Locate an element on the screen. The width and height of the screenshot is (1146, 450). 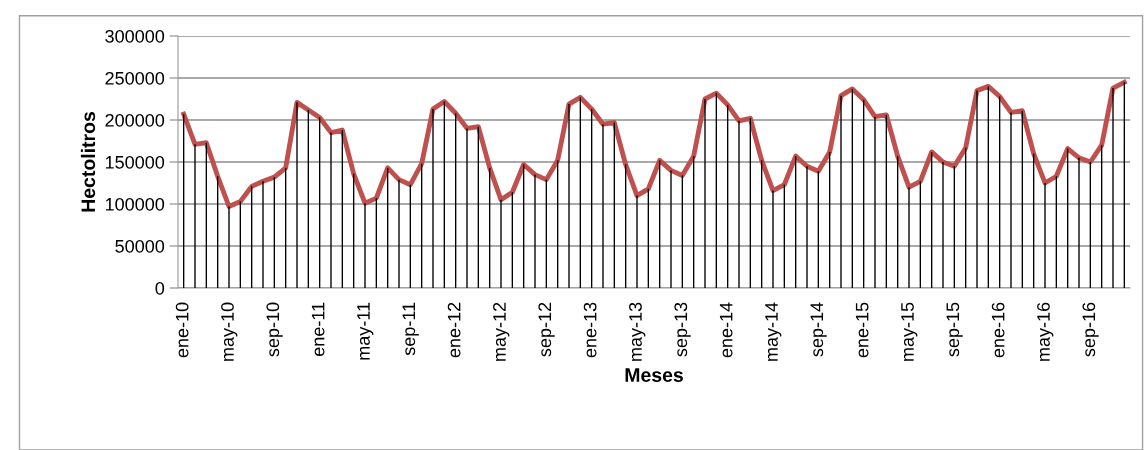
x-tick-label: ene-15 is located at coordinates (862, 330).